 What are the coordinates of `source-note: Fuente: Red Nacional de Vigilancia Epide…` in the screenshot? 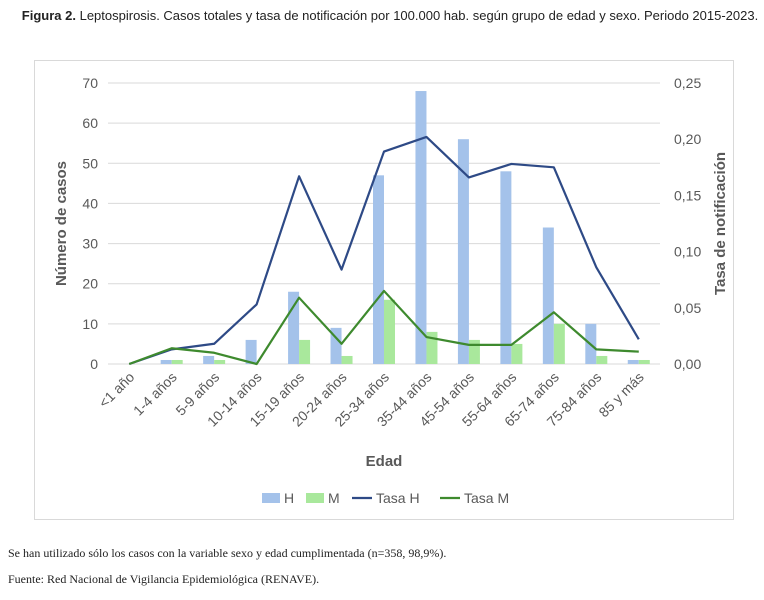 It's located at (164, 579).